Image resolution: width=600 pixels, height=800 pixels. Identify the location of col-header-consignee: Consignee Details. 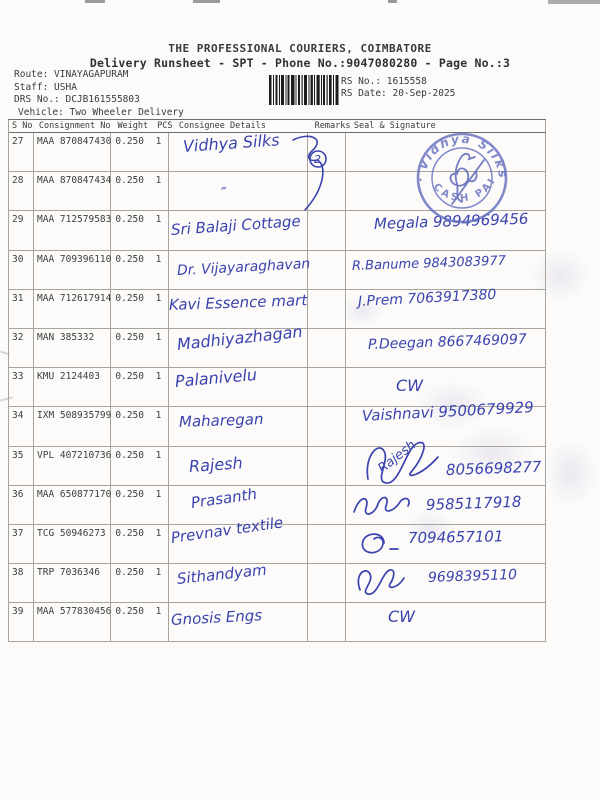
(222, 126).